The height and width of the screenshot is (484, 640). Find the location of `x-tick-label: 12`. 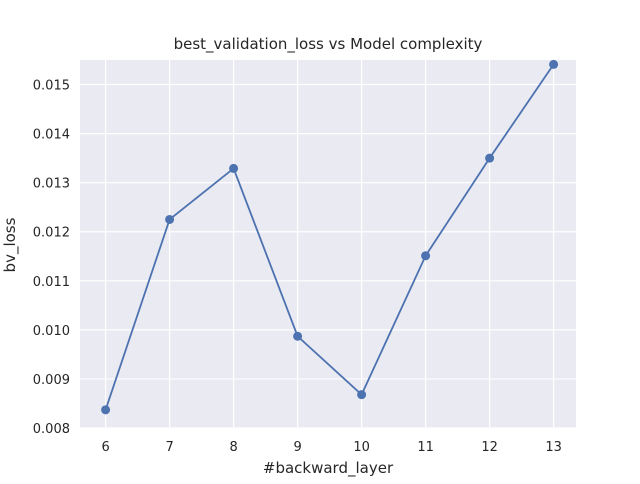

x-tick-label: 12 is located at coordinates (489, 447).